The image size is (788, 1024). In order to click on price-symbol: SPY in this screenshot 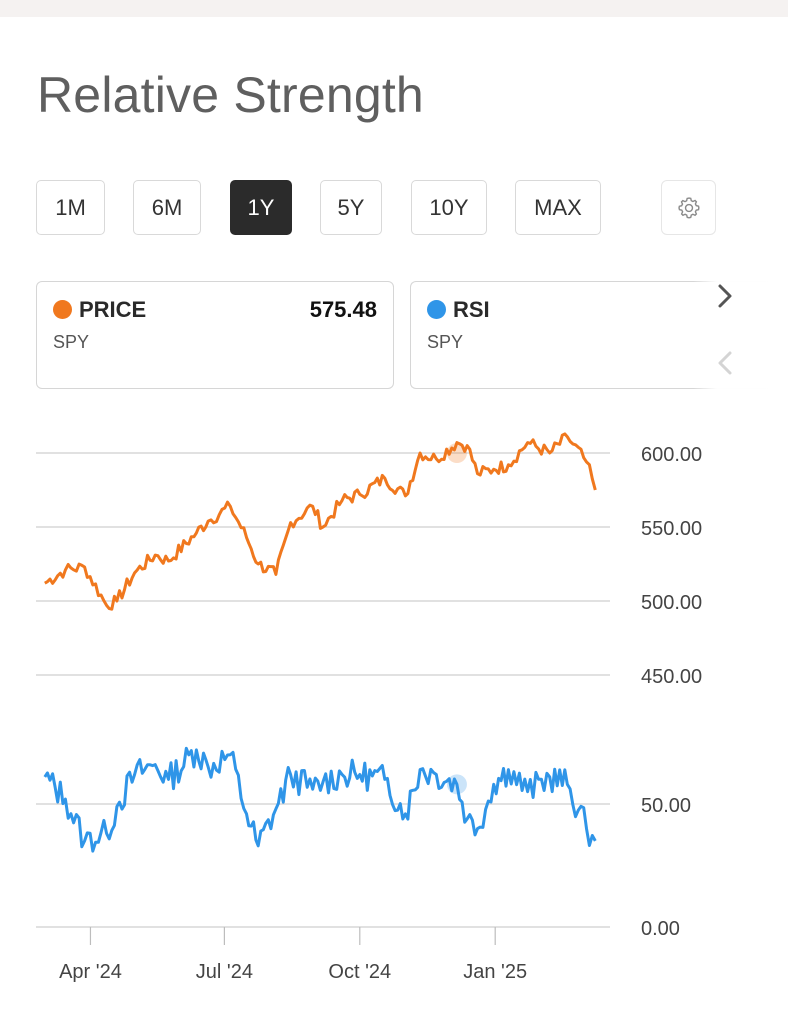, I will do `click(71, 342)`.